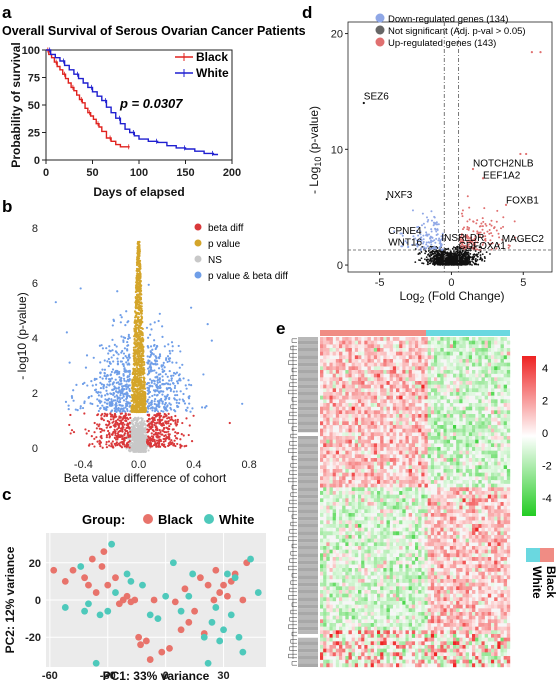 Image resolution: width=558 pixels, height=685 pixels. I want to click on x-tick-label: 0, so click(451, 283).